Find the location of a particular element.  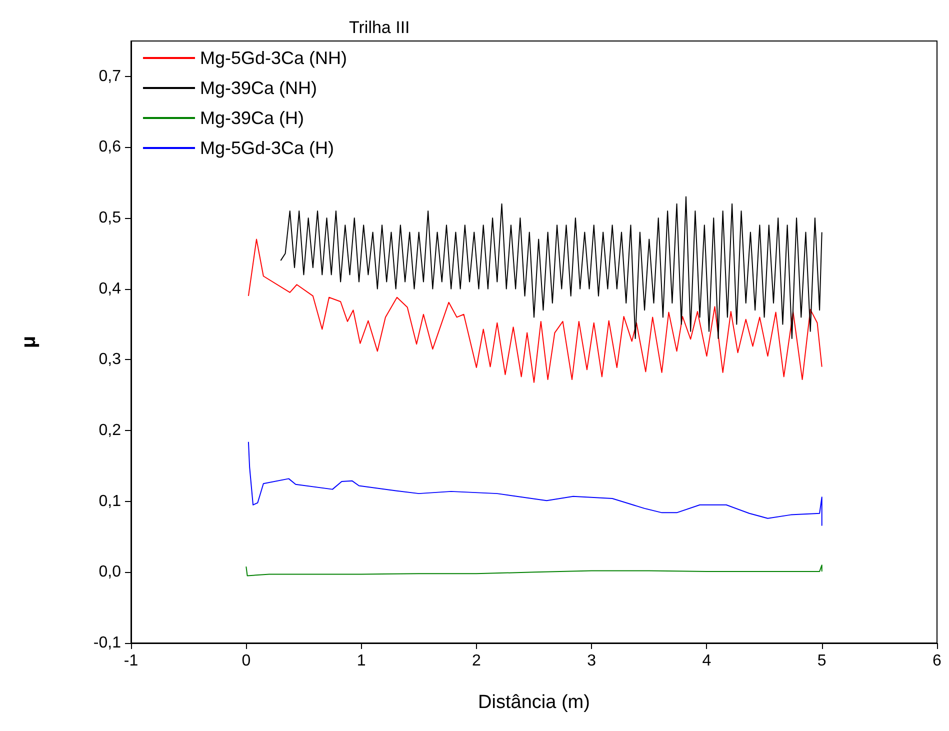

x-tick-label: 3 is located at coordinates (591, 661).